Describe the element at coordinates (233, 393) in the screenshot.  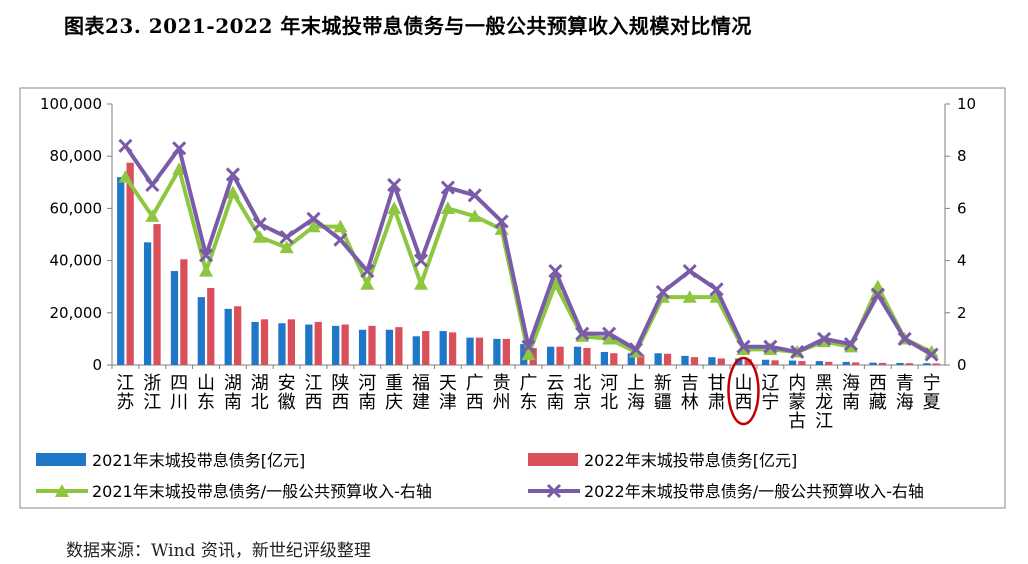
I see `x-tick-label: 湖南` at that location.